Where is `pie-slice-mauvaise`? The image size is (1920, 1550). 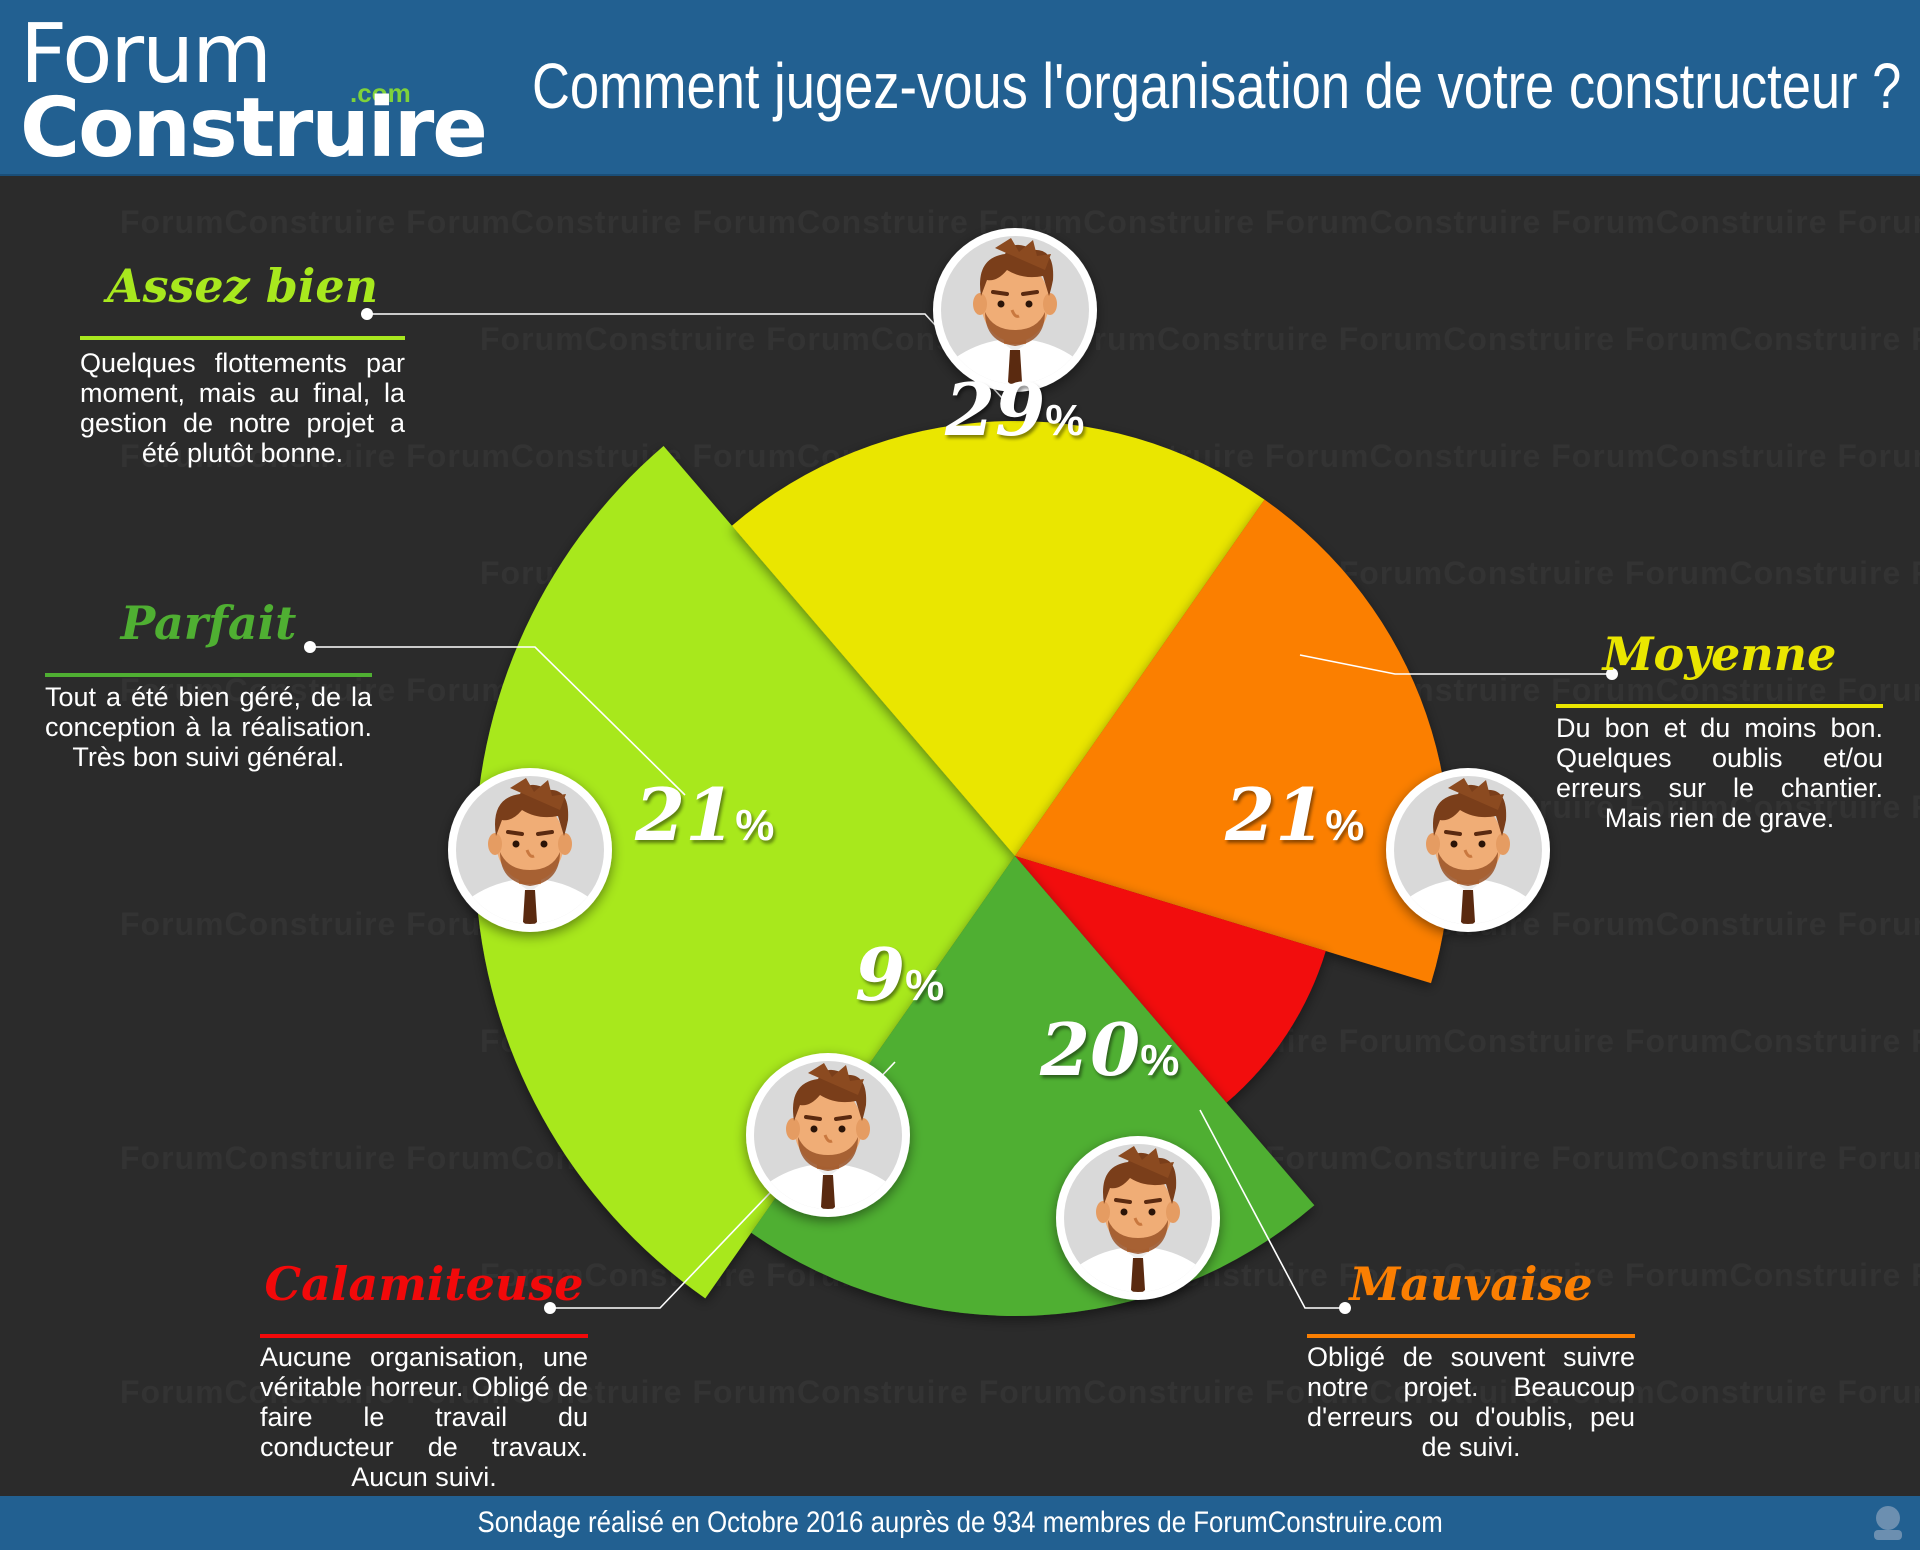
pie-slice-mauvaise is located at coordinates (1232, 741).